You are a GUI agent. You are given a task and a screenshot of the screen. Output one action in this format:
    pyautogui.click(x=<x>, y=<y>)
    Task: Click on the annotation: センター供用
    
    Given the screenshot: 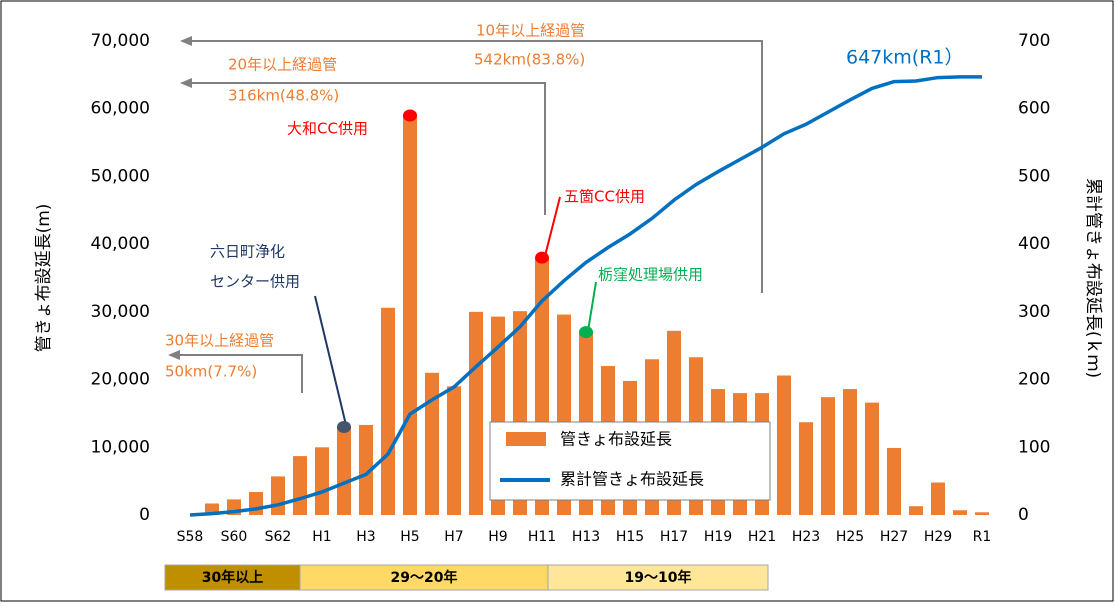 What is the action you would take?
    pyautogui.click(x=255, y=282)
    